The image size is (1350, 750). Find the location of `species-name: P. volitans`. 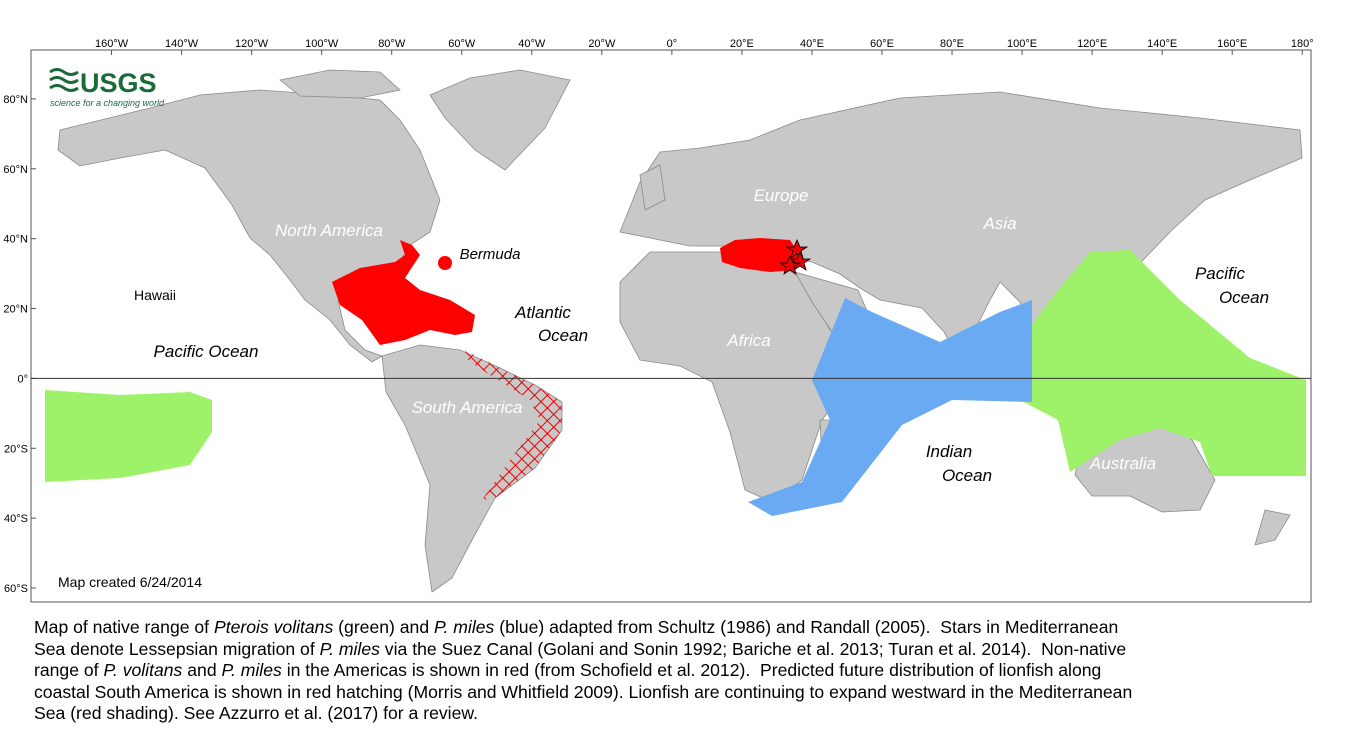

species-name: P. volitans is located at coordinates (143, 670).